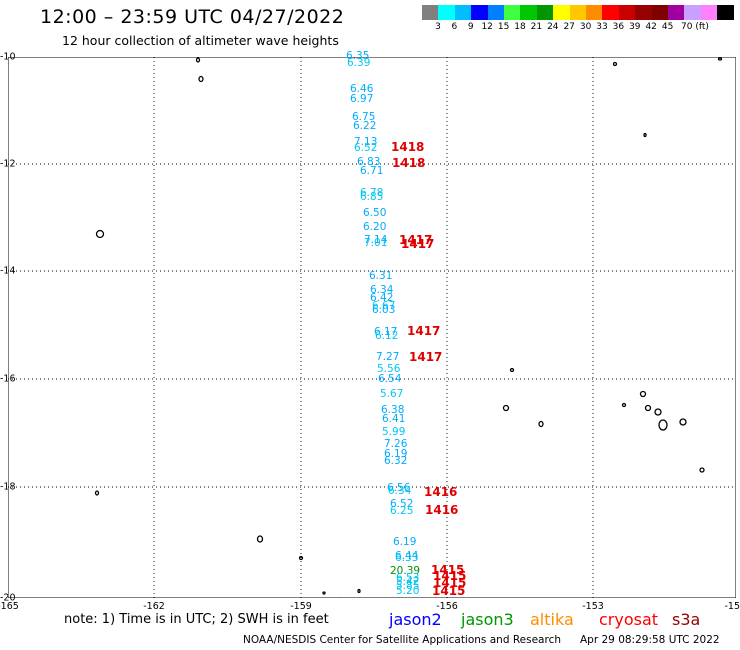 This screenshot has width=740, height=650. I want to click on longitude-tick: -165, so click(9, 606).